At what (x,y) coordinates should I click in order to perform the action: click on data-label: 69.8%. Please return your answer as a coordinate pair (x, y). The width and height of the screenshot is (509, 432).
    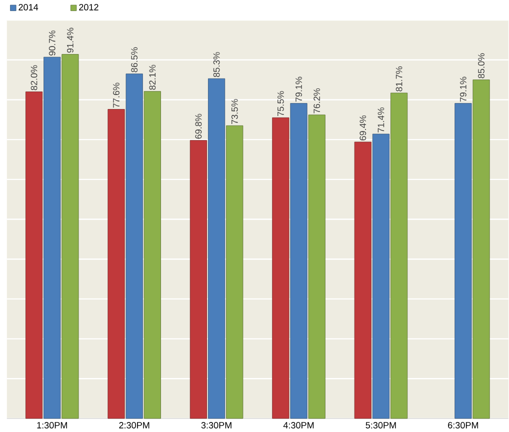
    Looking at the image, I should click on (198, 126).